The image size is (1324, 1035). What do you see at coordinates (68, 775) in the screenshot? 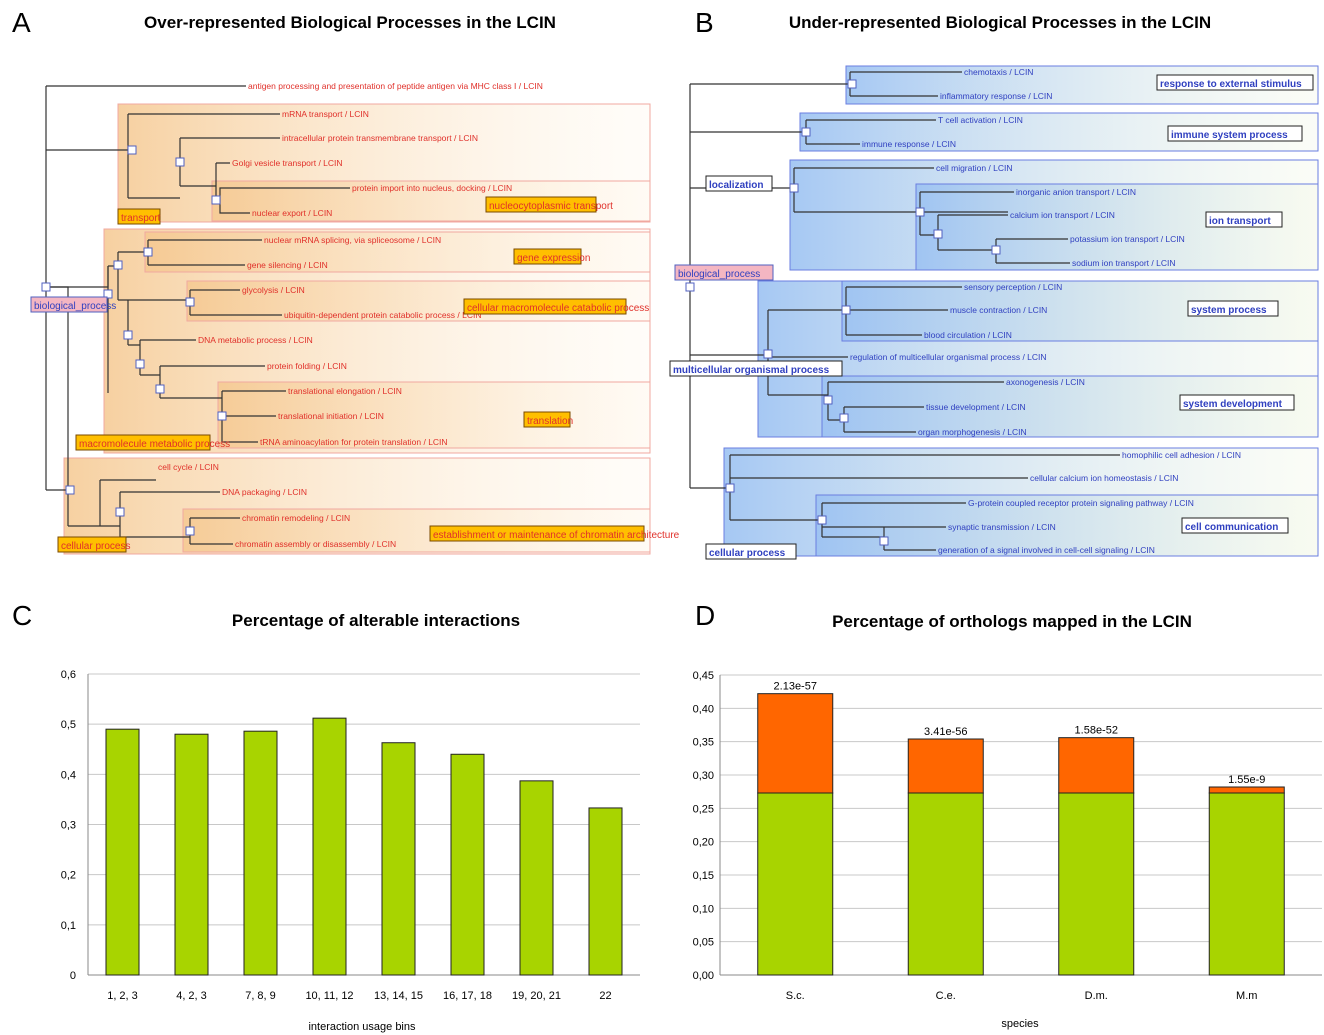
I see `y-tick-label: 0,4` at bounding box center [68, 775].